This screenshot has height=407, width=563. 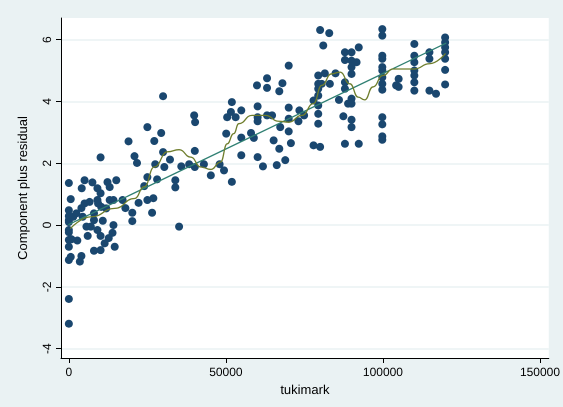 I want to click on x-tick-label: 150000, so click(x=540, y=372).